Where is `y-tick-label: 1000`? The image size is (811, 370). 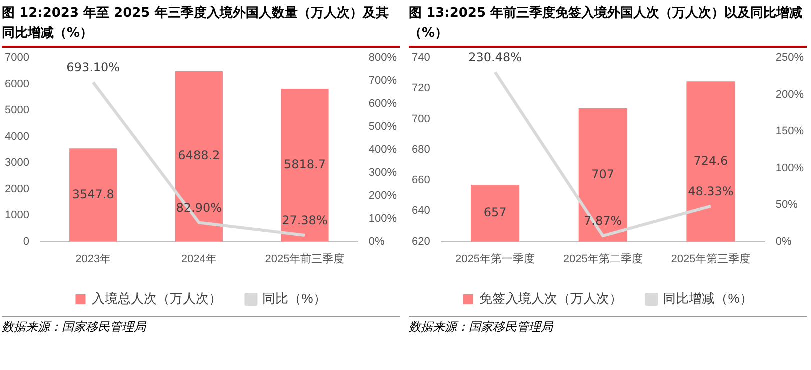 y-tick-label: 1000 is located at coordinates (17, 216).